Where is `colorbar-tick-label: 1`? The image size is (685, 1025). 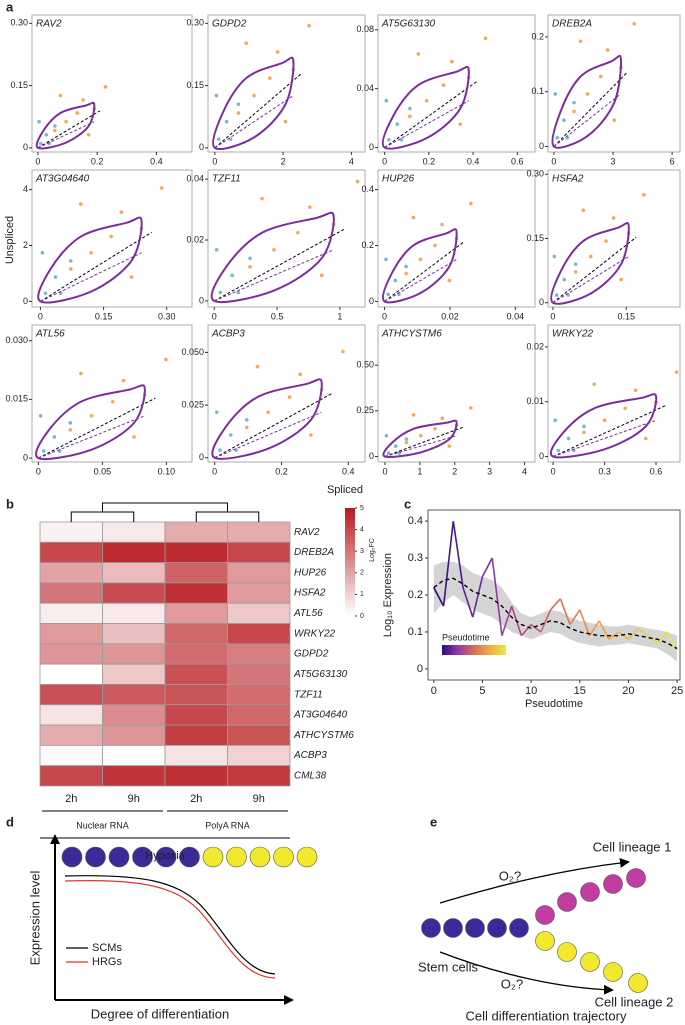
colorbar-tick-label: 1 is located at coordinates (362, 594).